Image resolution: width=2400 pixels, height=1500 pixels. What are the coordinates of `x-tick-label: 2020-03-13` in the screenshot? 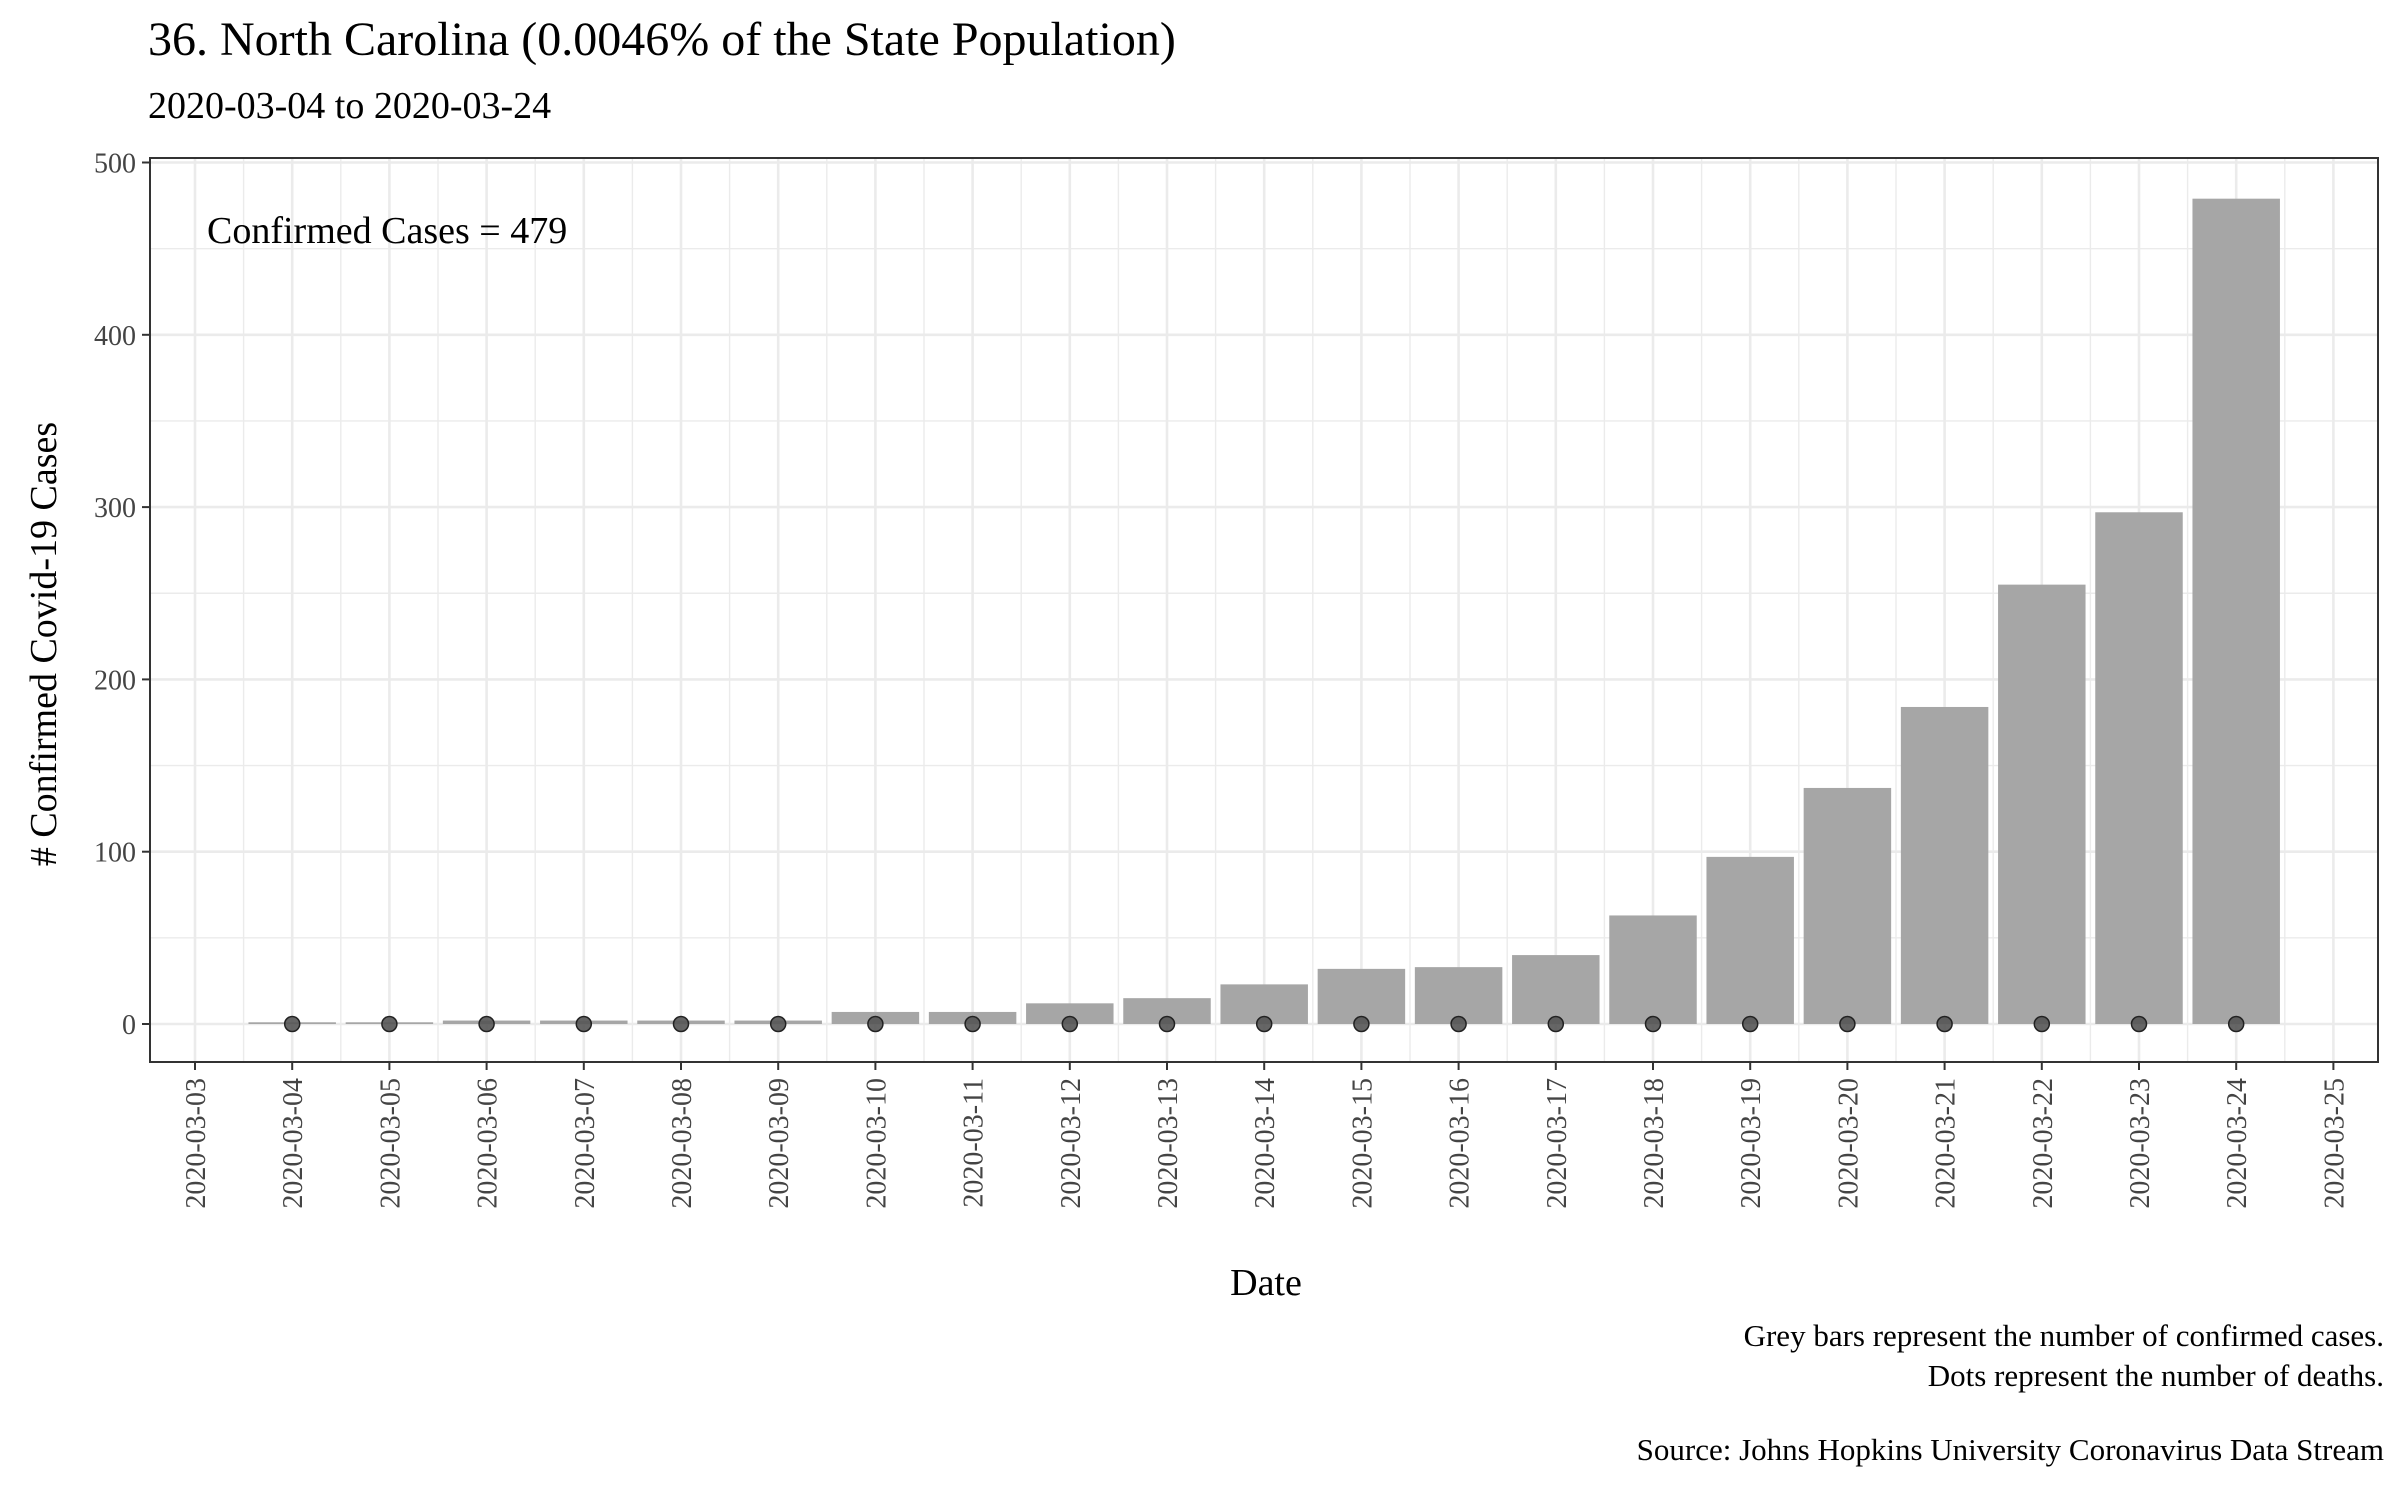 It's located at (1168, 1143).